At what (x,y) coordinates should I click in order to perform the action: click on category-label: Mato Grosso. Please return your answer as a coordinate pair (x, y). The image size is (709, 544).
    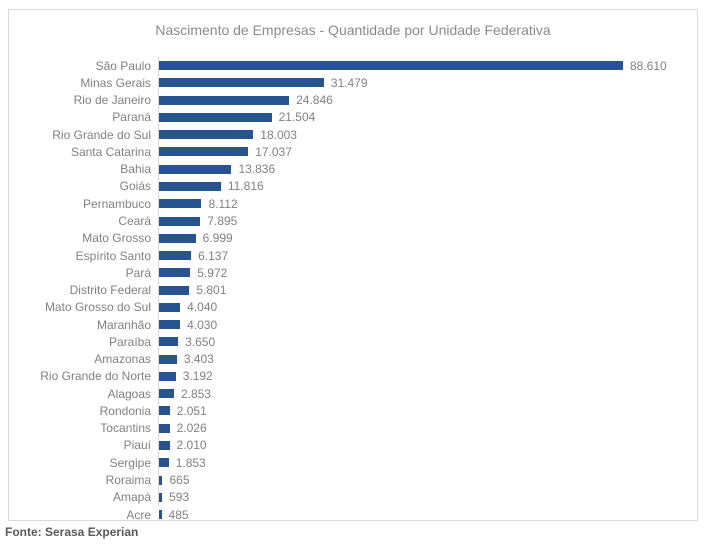
    Looking at the image, I should click on (116, 238).